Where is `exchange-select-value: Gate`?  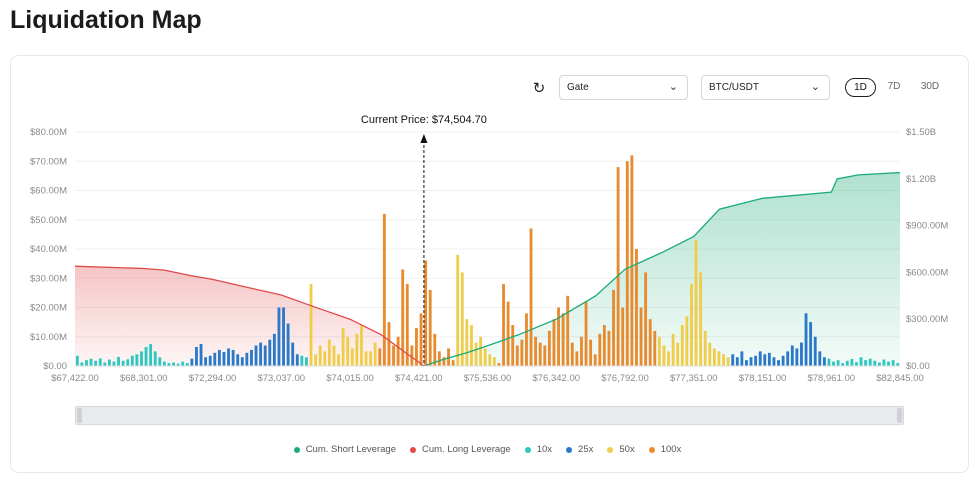 exchange-select-value: Gate is located at coordinates (578, 87).